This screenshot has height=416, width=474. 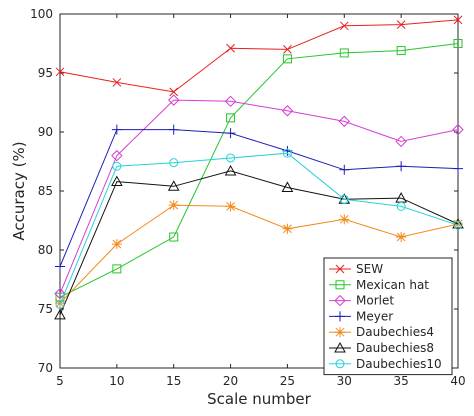 I want to click on x-tick-label: 20, so click(x=230, y=381).